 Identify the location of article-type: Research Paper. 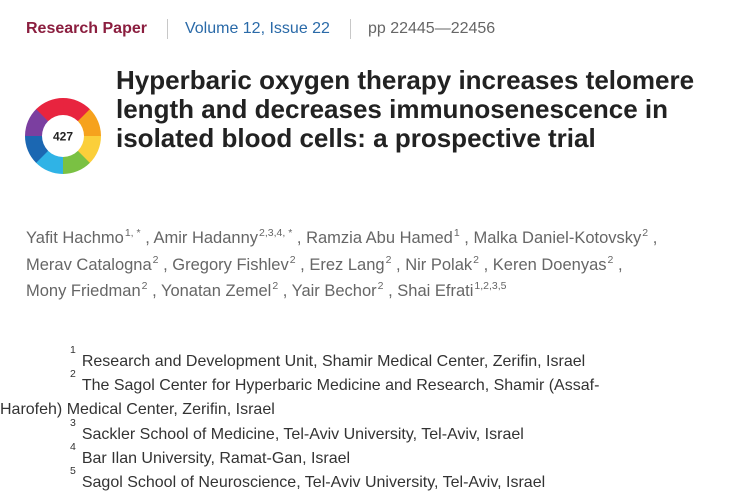
(86, 28).